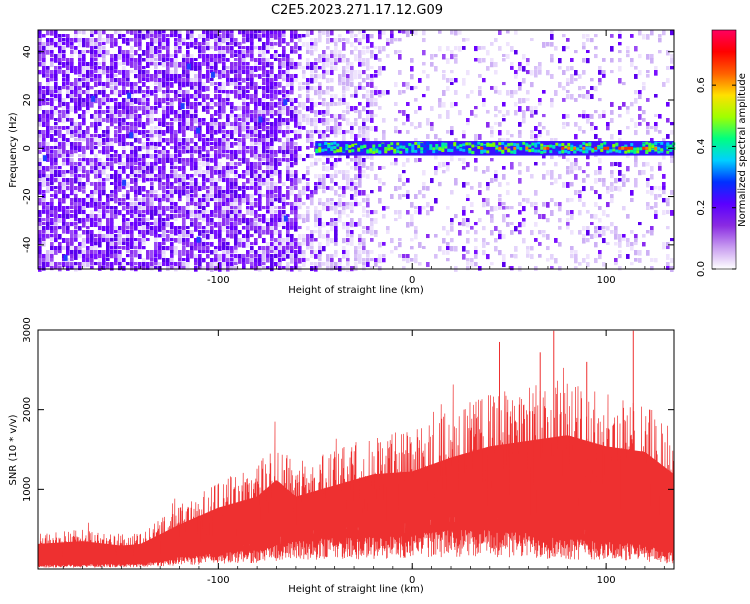 Image resolution: width=750 pixels, height=604 pixels. What do you see at coordinates (443, 146) in the screenshot?
I see `signal-band-cell` at bounding box center [443, 146].